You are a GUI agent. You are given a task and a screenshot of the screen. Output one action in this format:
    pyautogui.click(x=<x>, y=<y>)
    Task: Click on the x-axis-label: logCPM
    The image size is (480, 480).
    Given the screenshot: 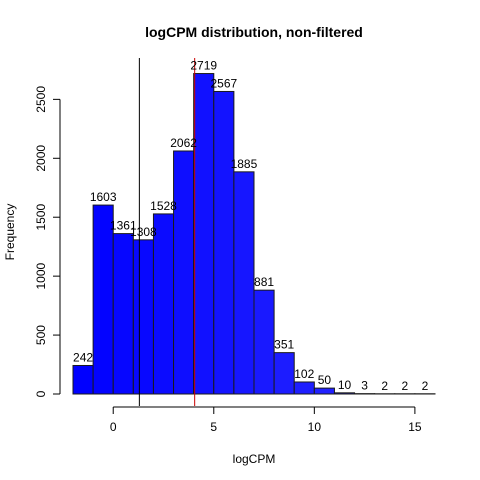 What is the action you would take?
    pyautogui.click(x=254, y=459)
    